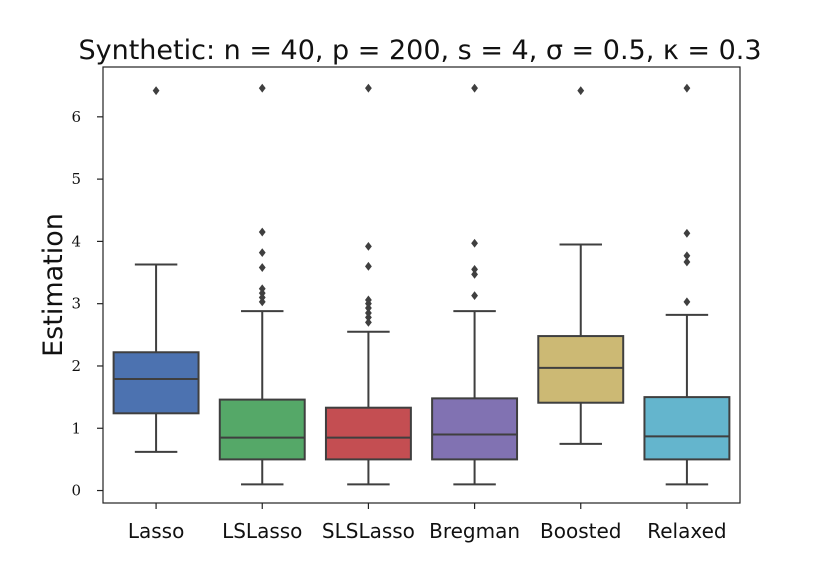 Image resolution: width=822 pixels, height=565 pixels. What do you see at coordinates (76, 179) in the screenshot?
I see `y-tick-label: 5` at bounding box center [76, 179].